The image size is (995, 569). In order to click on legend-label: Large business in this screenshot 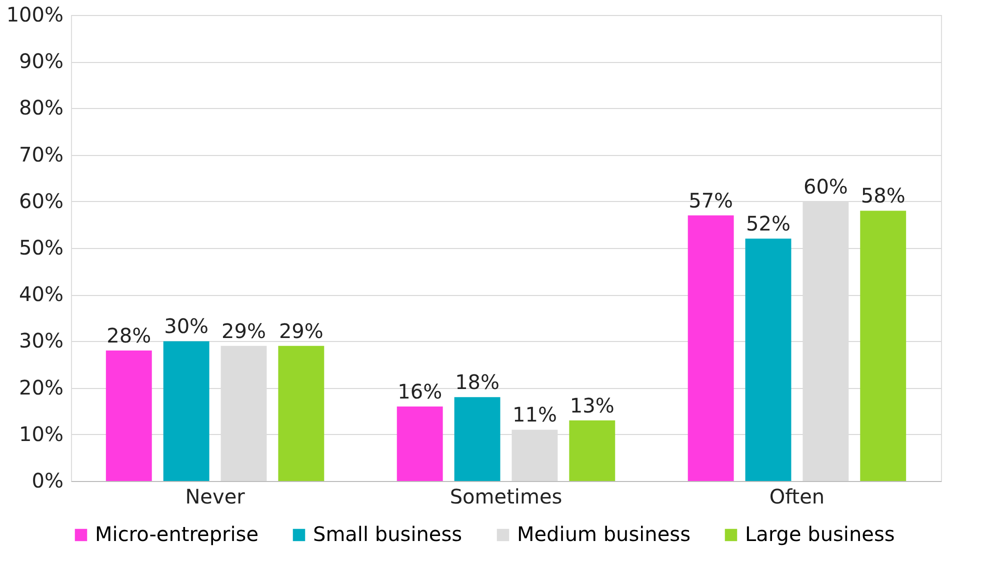, I will do `click(820, 534)`.